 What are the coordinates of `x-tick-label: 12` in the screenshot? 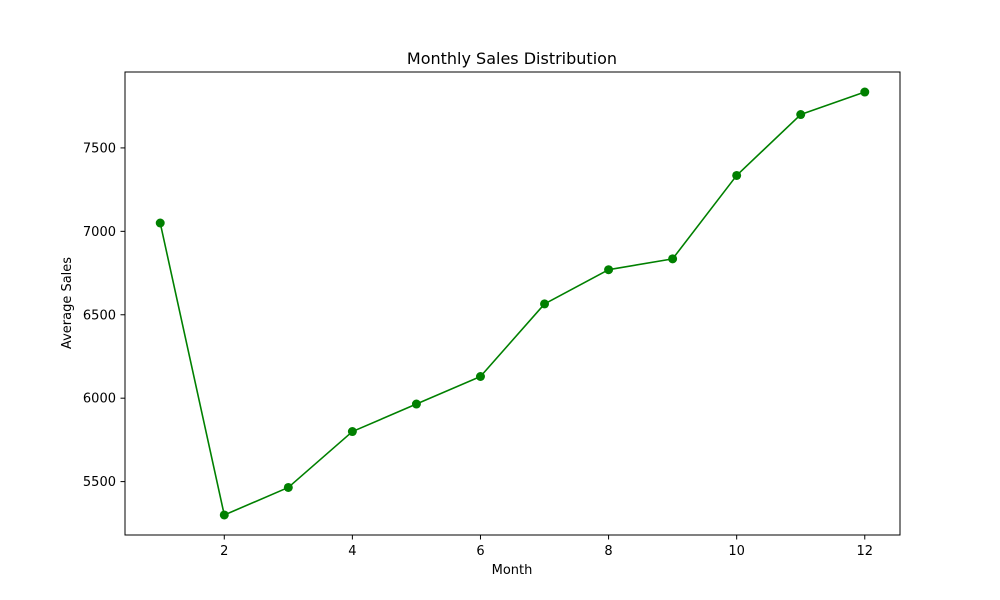 It's located at (864, 551).